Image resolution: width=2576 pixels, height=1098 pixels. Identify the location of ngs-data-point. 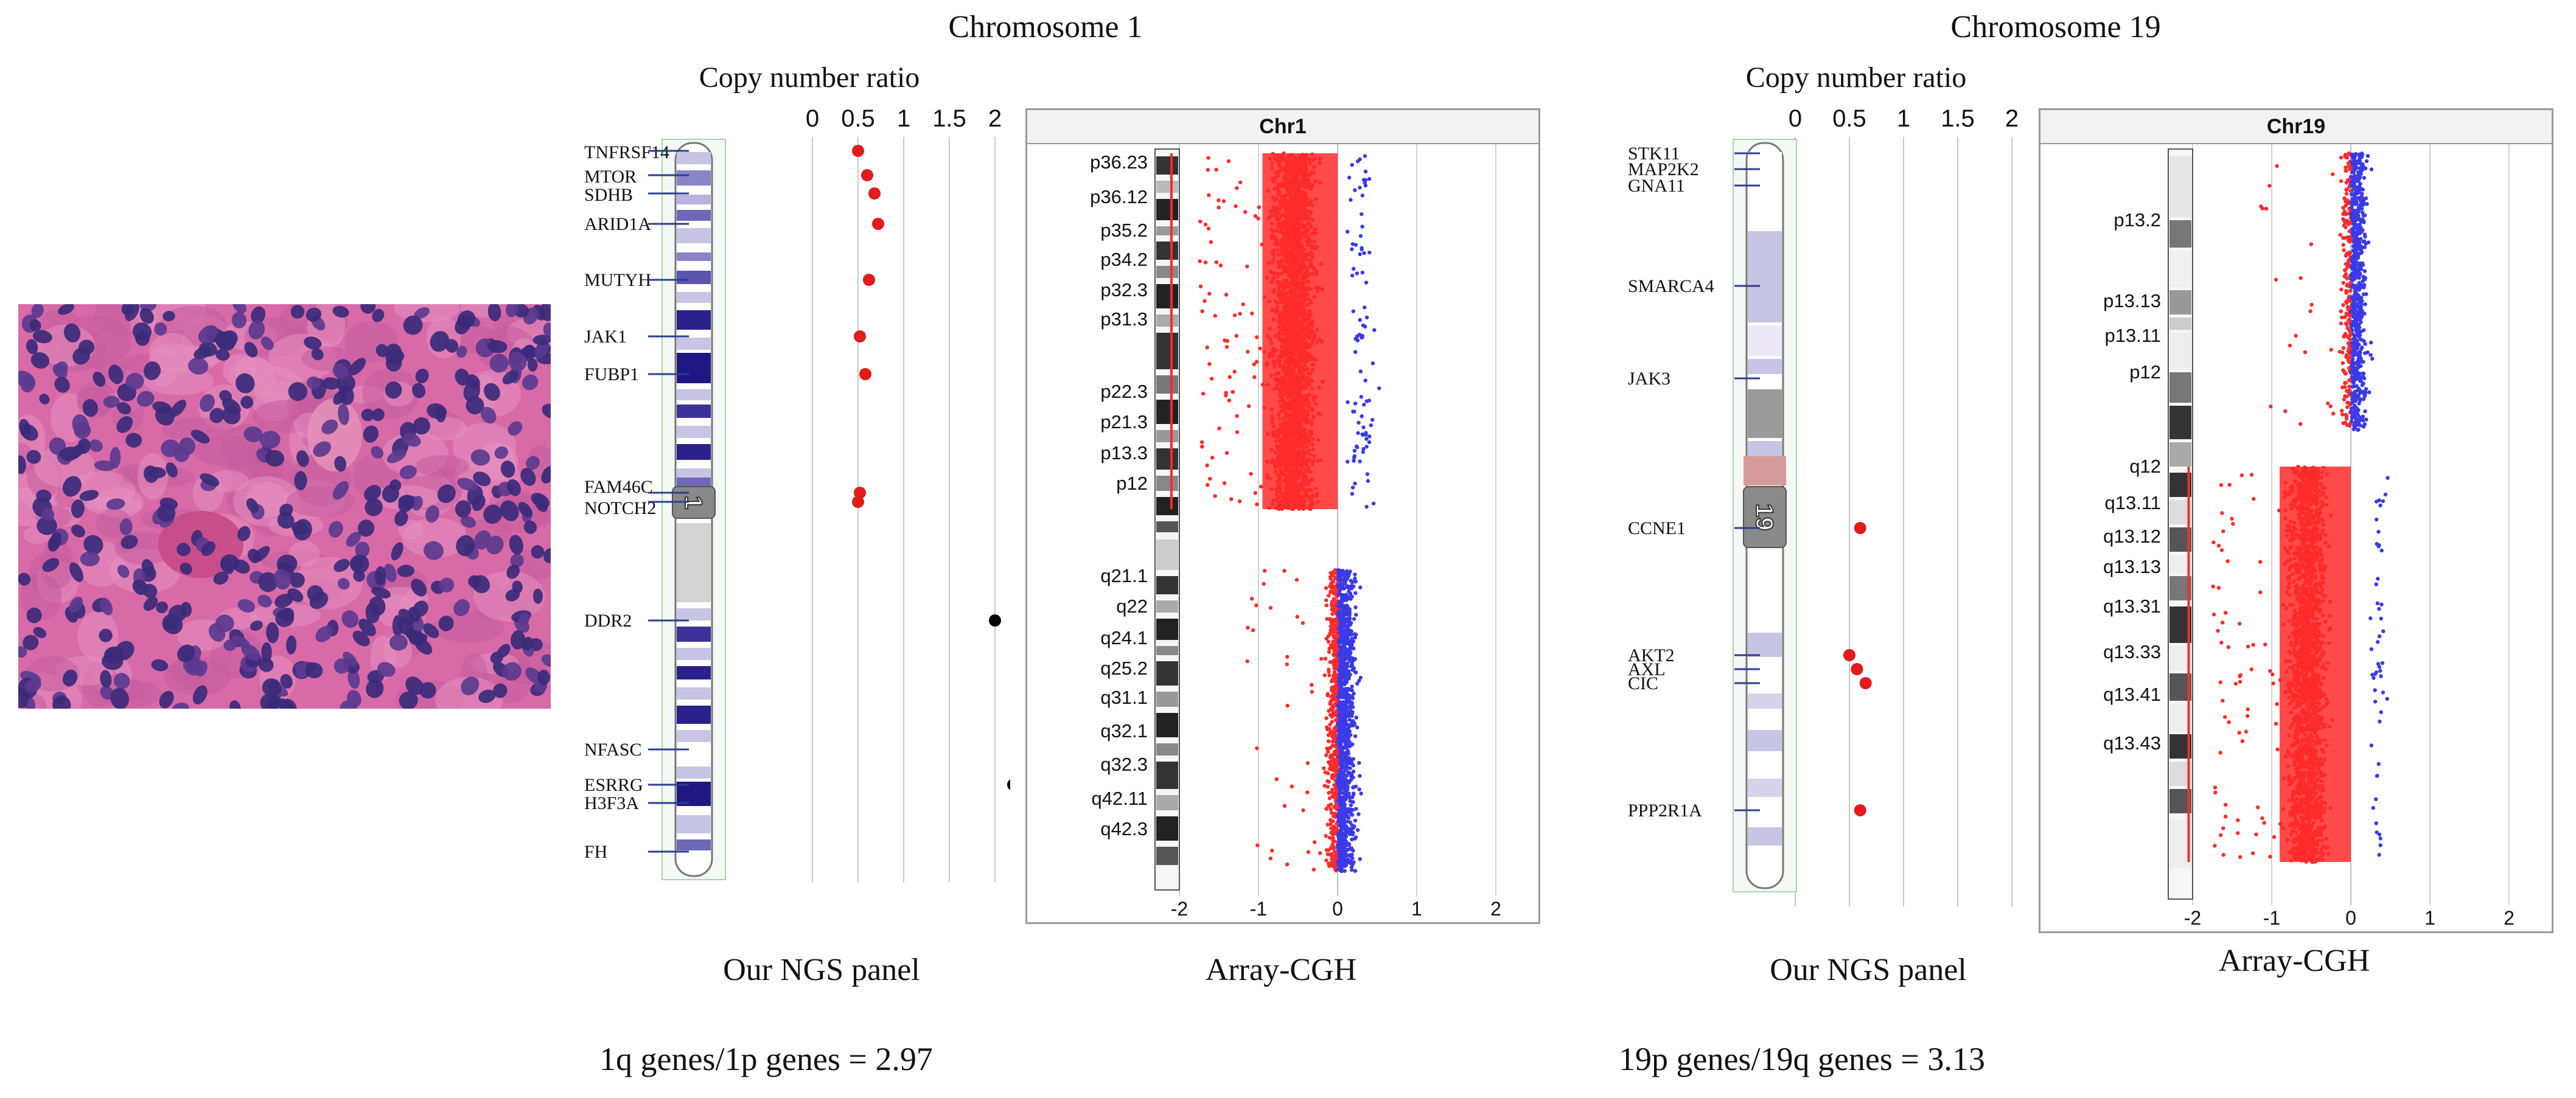
(858, 502).